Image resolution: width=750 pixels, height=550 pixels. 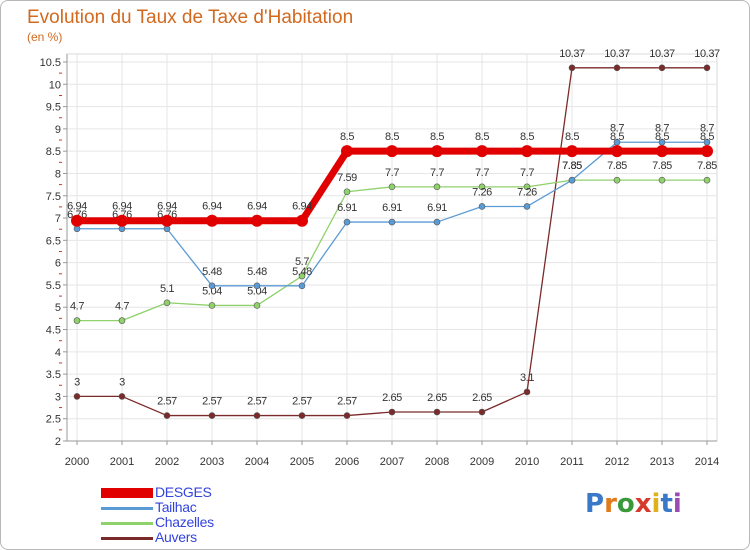 I want to click on y-tick-label: 4.5, so click(x=53, y=331).